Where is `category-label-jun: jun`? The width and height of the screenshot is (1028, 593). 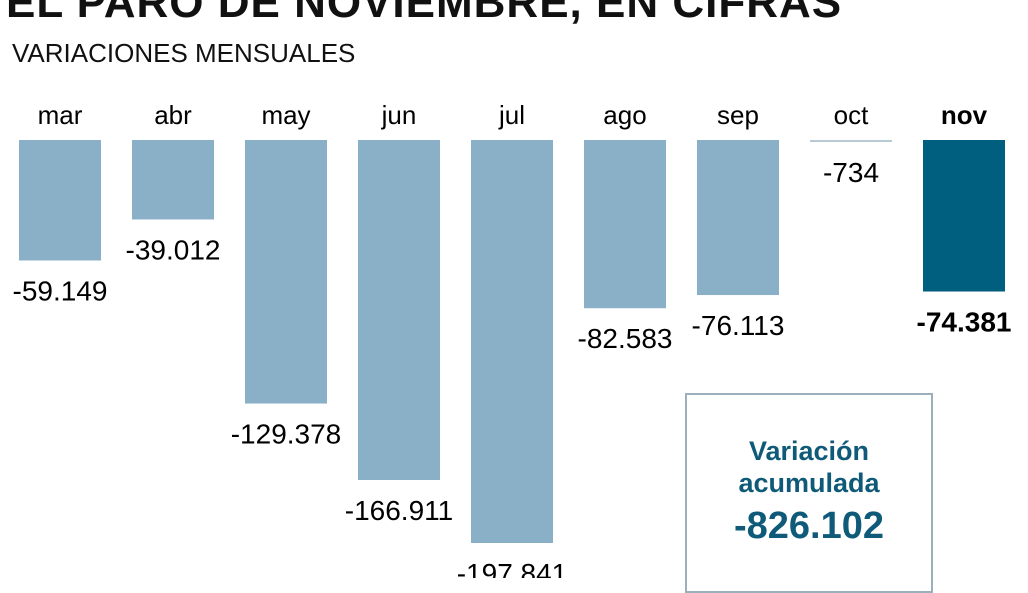 category-label-jun: jun is located at coordinates (399, 115).